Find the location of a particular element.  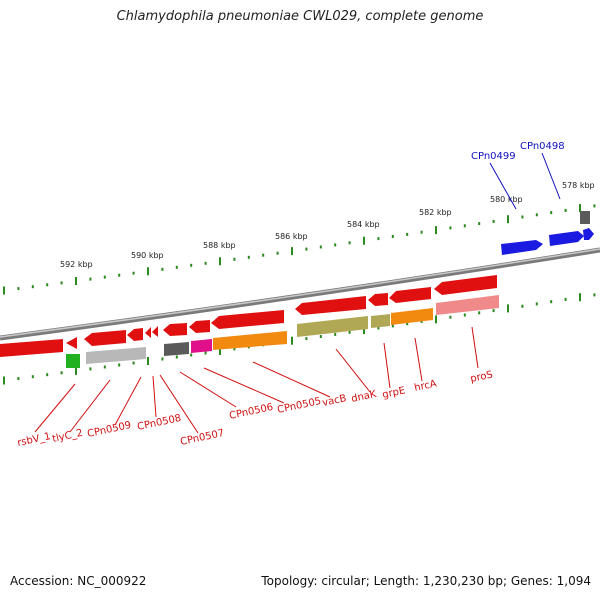

gene-label-tlyc2: tlyC_2 is located at coordinates (67, 436).